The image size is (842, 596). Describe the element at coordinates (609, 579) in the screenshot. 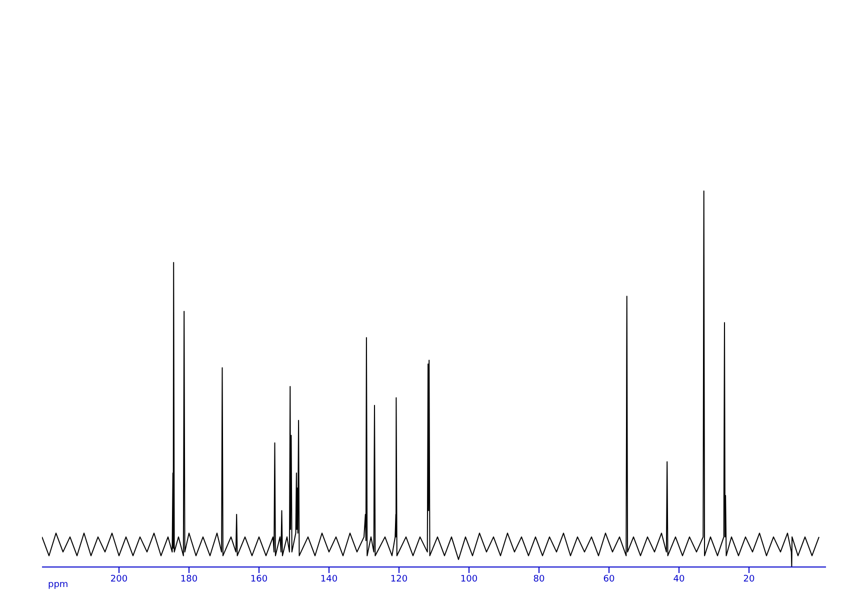

I see `x-tick-label: 60` at that location.